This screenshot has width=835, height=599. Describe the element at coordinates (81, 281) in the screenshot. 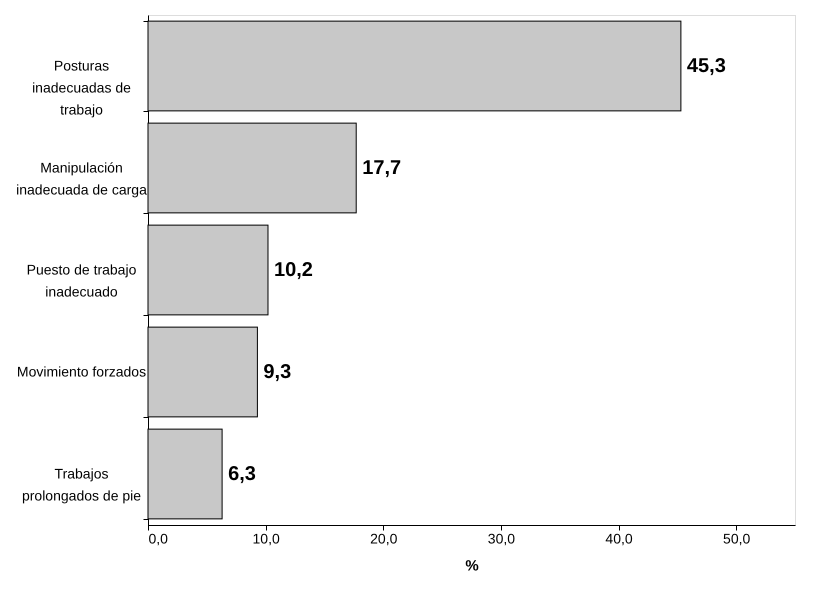

I see `y-tick-label: Puesto de trabajo inadecuado` at that location.